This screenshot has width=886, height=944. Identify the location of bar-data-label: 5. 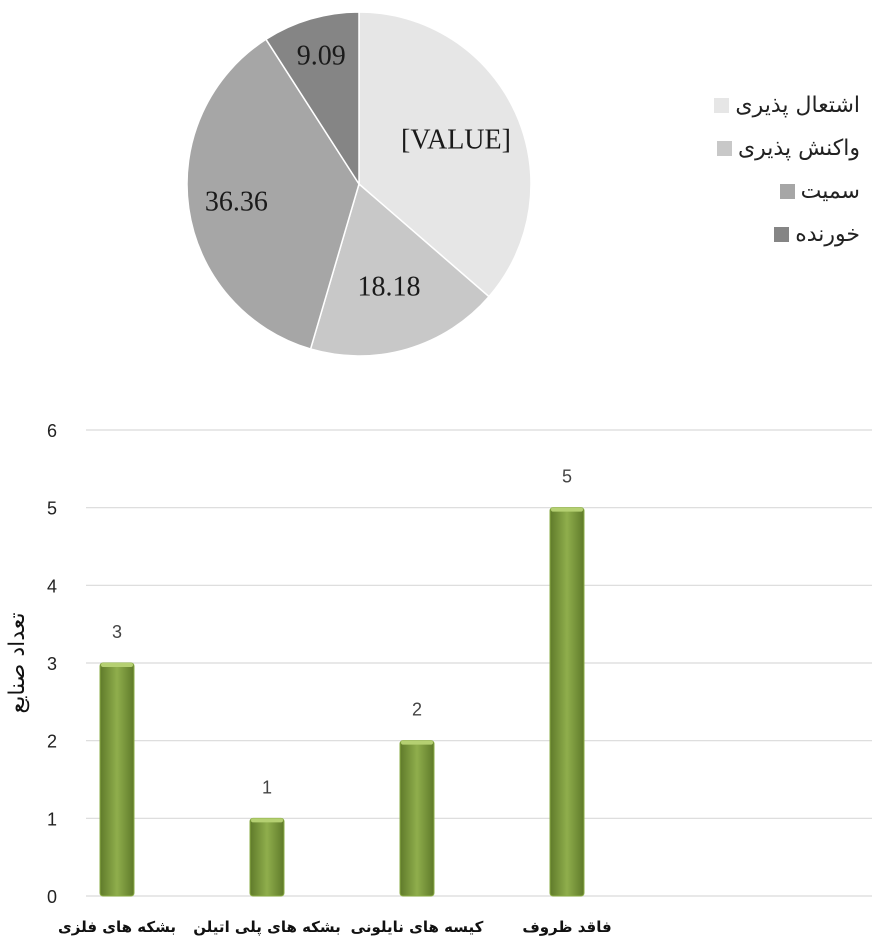
(567, 477).